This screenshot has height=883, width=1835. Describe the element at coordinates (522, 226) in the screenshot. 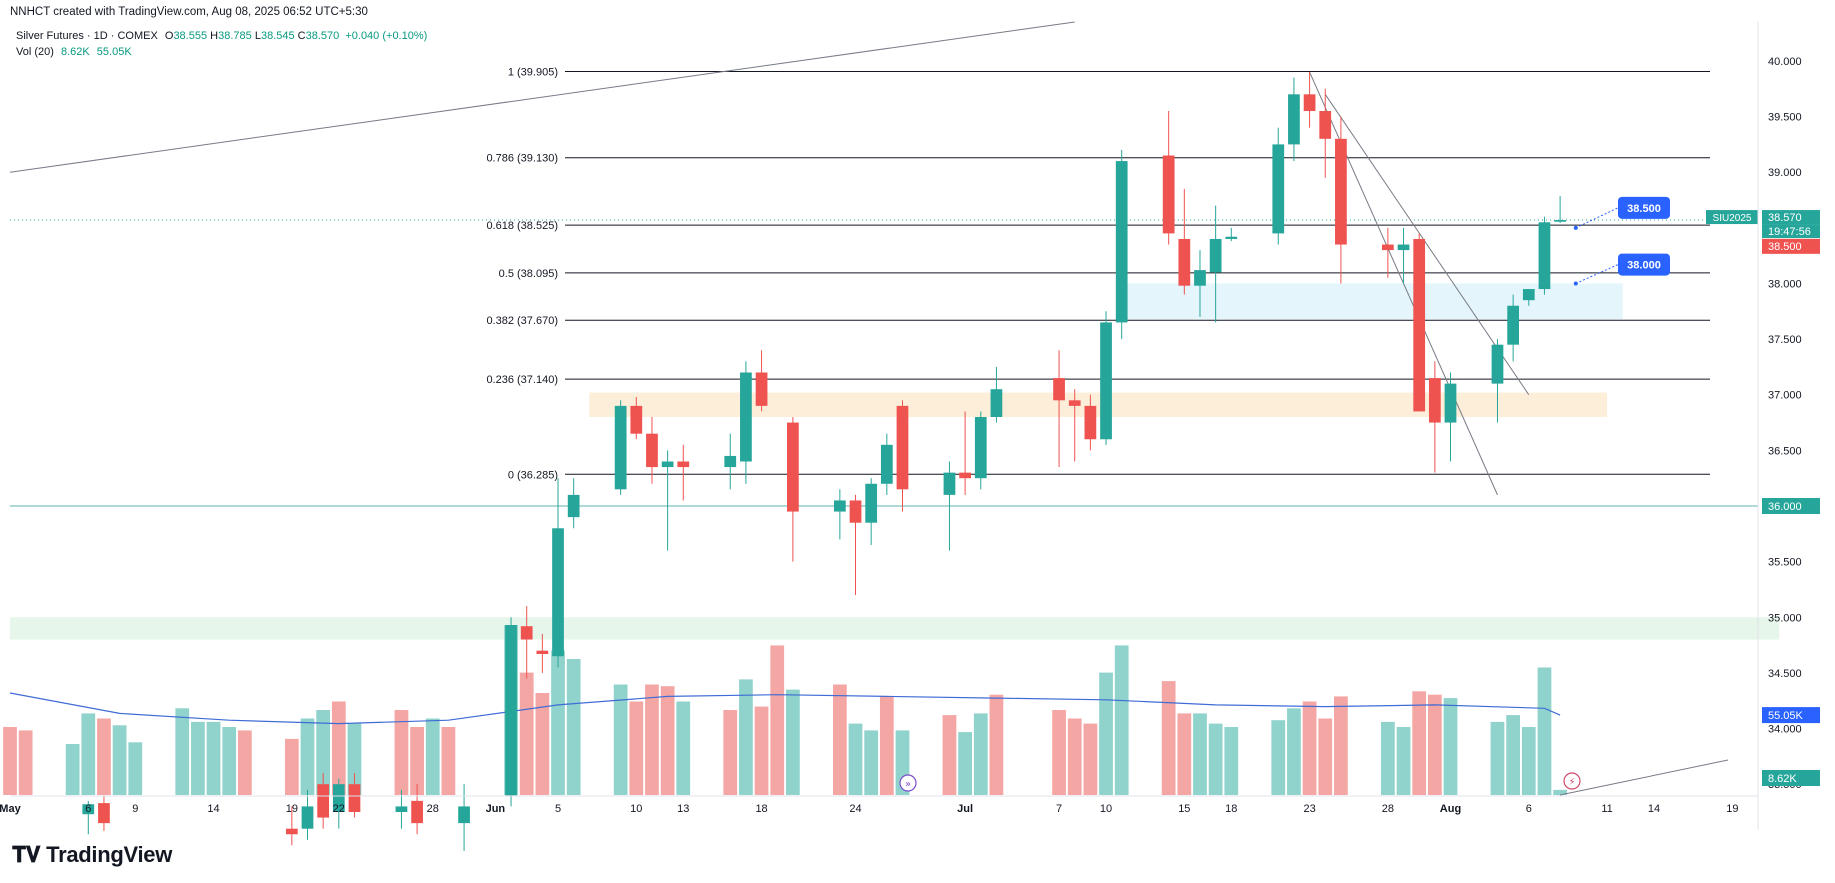

I see `fib-label: 0.618 (38.525)` at that location.